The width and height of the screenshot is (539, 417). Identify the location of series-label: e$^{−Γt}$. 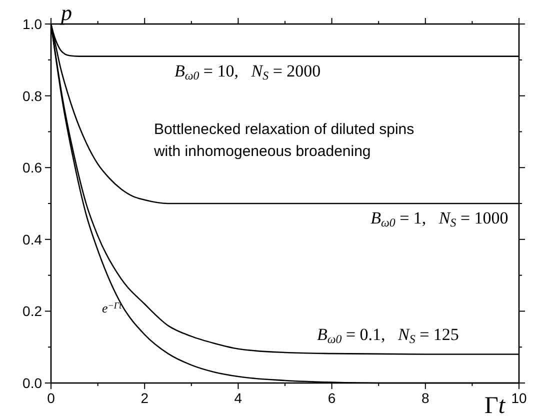
(112, 308).